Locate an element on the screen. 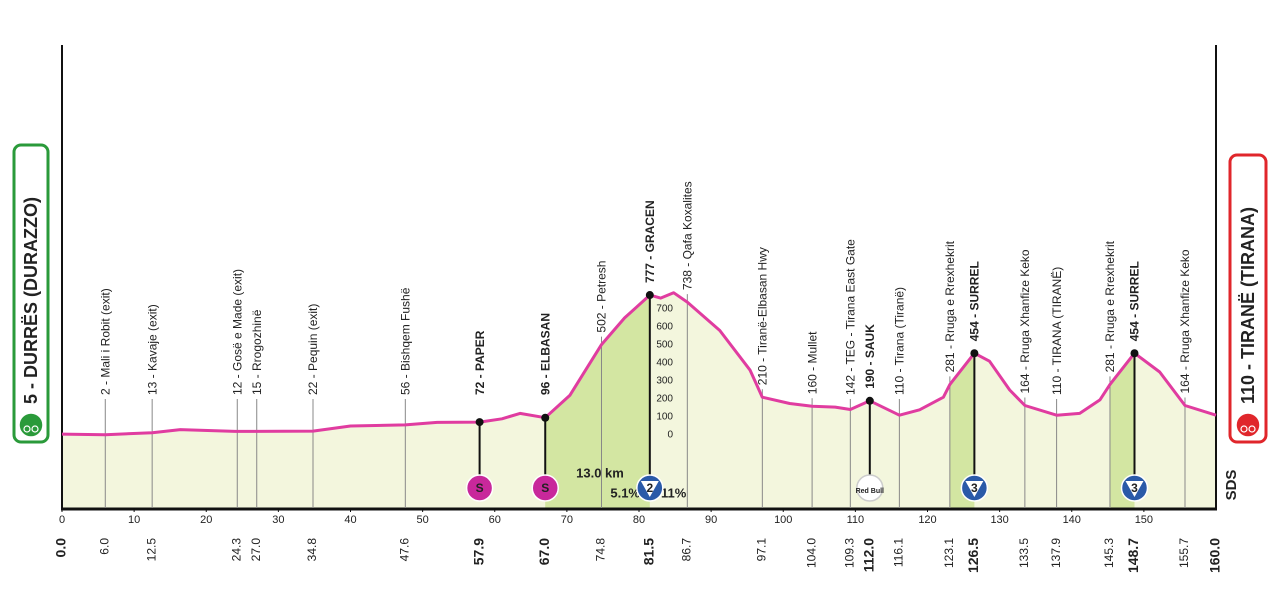 The image size is (1280, 605). finish-name: 110 - TIRANË (TIRANA) is located at coordinates (1248, 305).